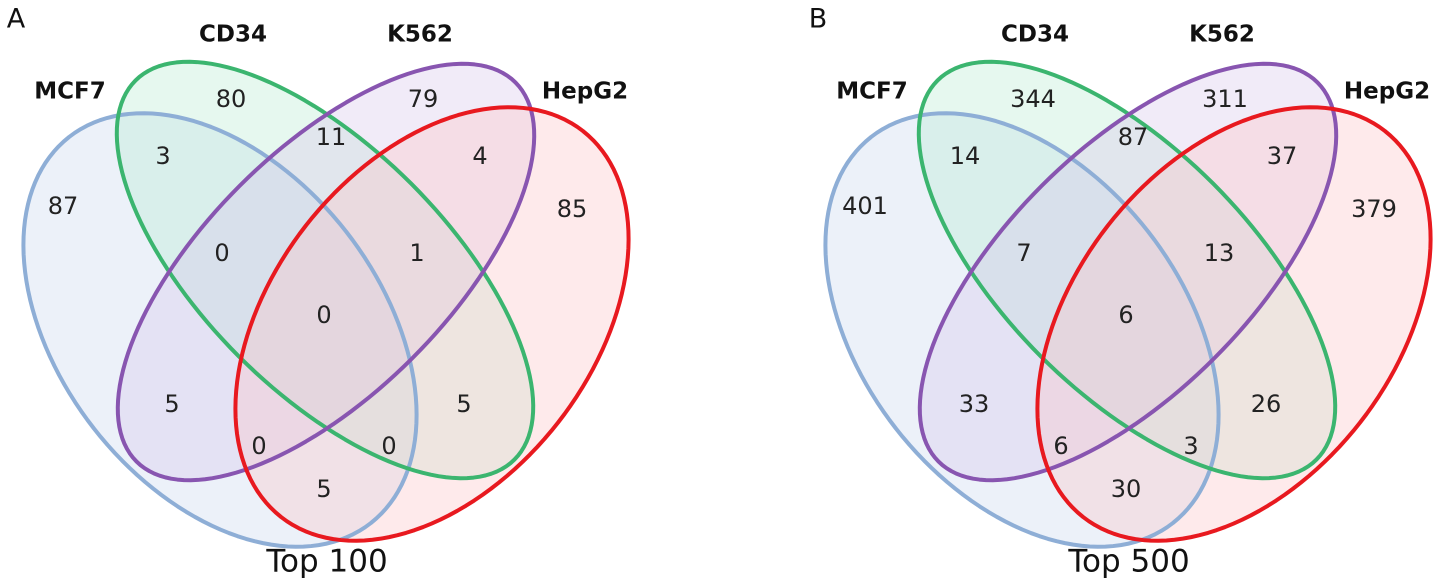 Image resolution: width=1440 pixels, height=587 pixels. What do you see at coordinates (258, 446) in the screenshot?
I see `region-count-mcf7-k562-hepg2: 0` at bounding box center [258, 446].